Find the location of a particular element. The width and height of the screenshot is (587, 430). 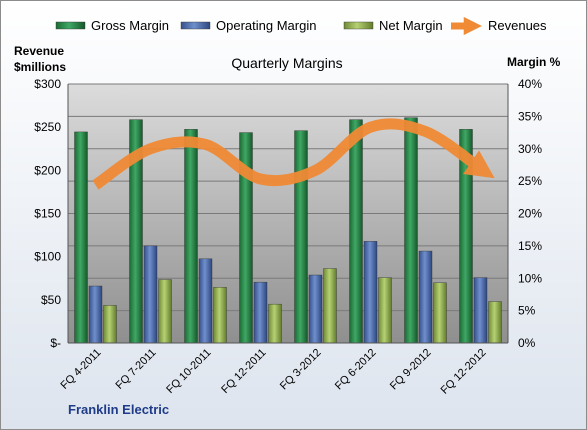

revenue-line-path is located at coordinates (293, 154).